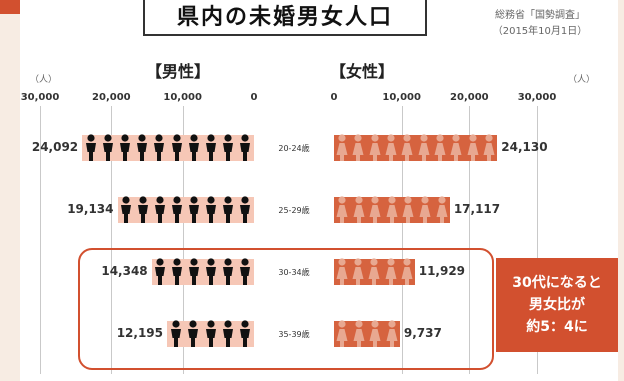 The height and width of the screenshot is (381, 624). Describe the element at coordinates (294, 210) in the screenshot. I see `age-category-label: 25-29歳` at that location.